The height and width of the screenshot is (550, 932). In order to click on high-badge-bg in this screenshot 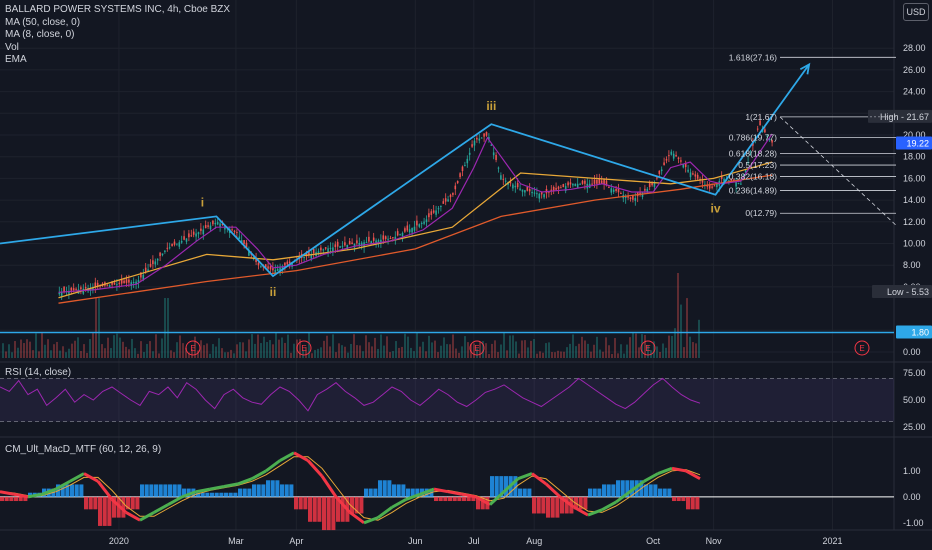, I will do `click(900, 116)`.